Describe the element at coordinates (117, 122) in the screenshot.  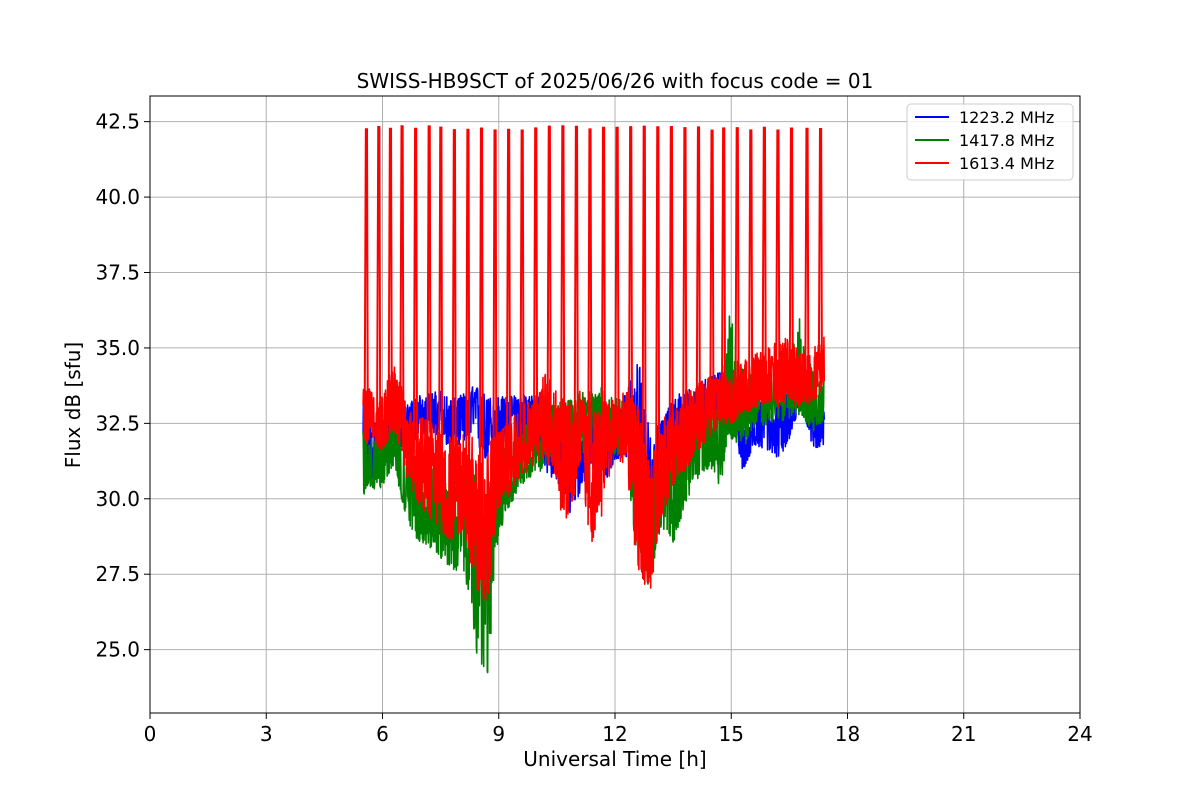
I see `y-tick-label: 42.5` at that location.